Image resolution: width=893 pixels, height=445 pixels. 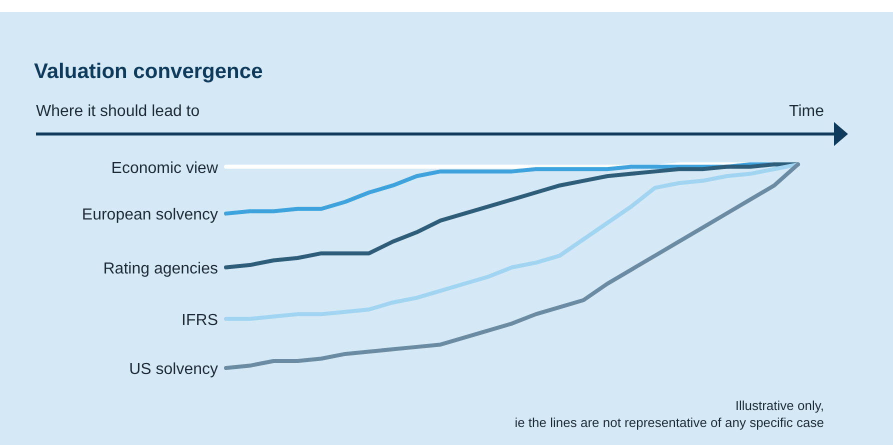 What do you see at coordinates (148, 71) in the screenshot?
I see `chart-title: Valuation convergence` at bounding box center [148, 71].